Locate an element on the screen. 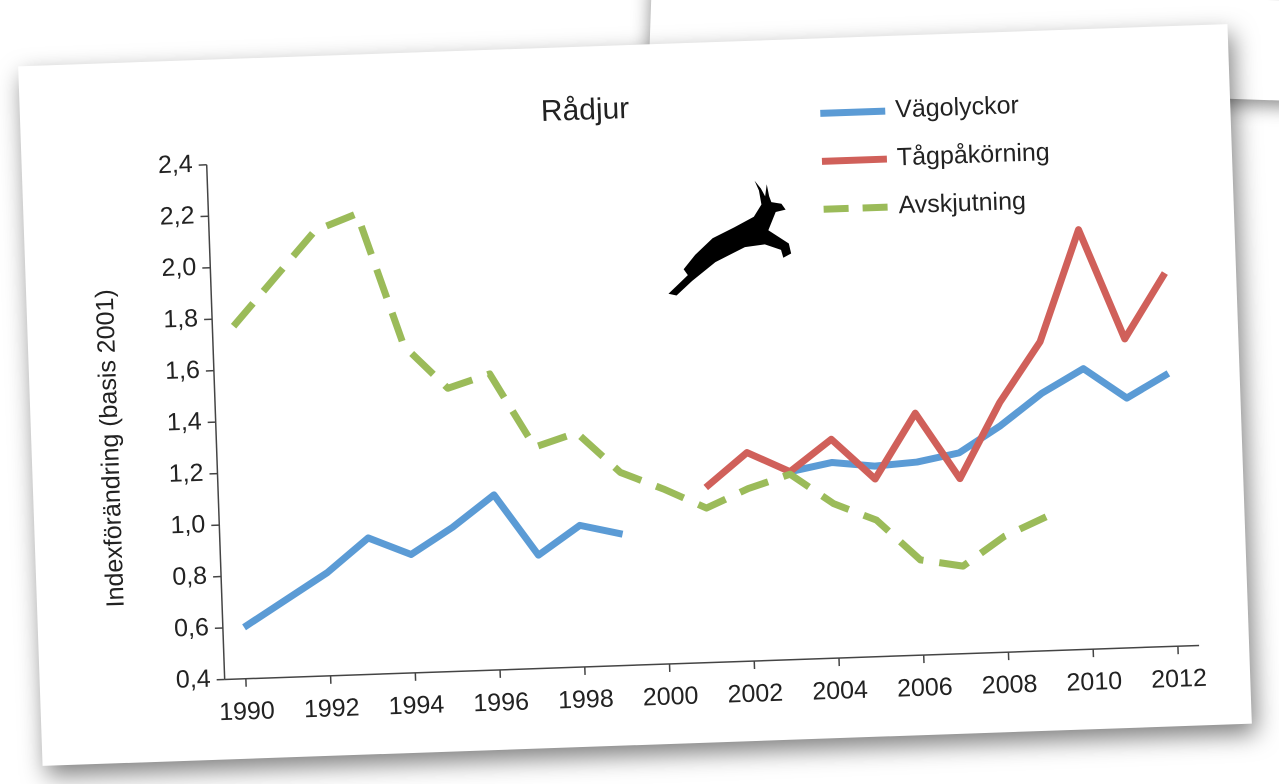  x-tick-label: 2006 is located at coordinates (925, 688).